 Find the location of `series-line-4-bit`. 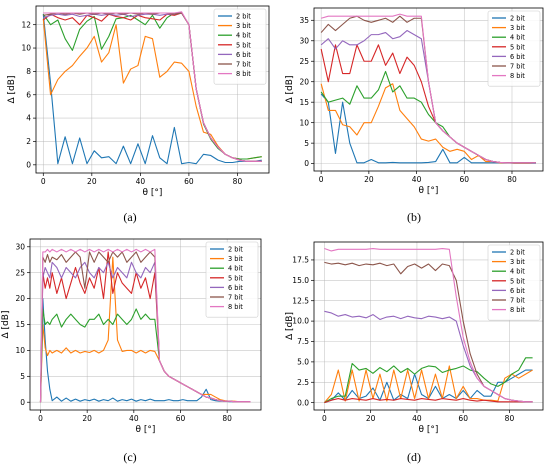

series-line-4-bit is located at coordinates (428, 380).